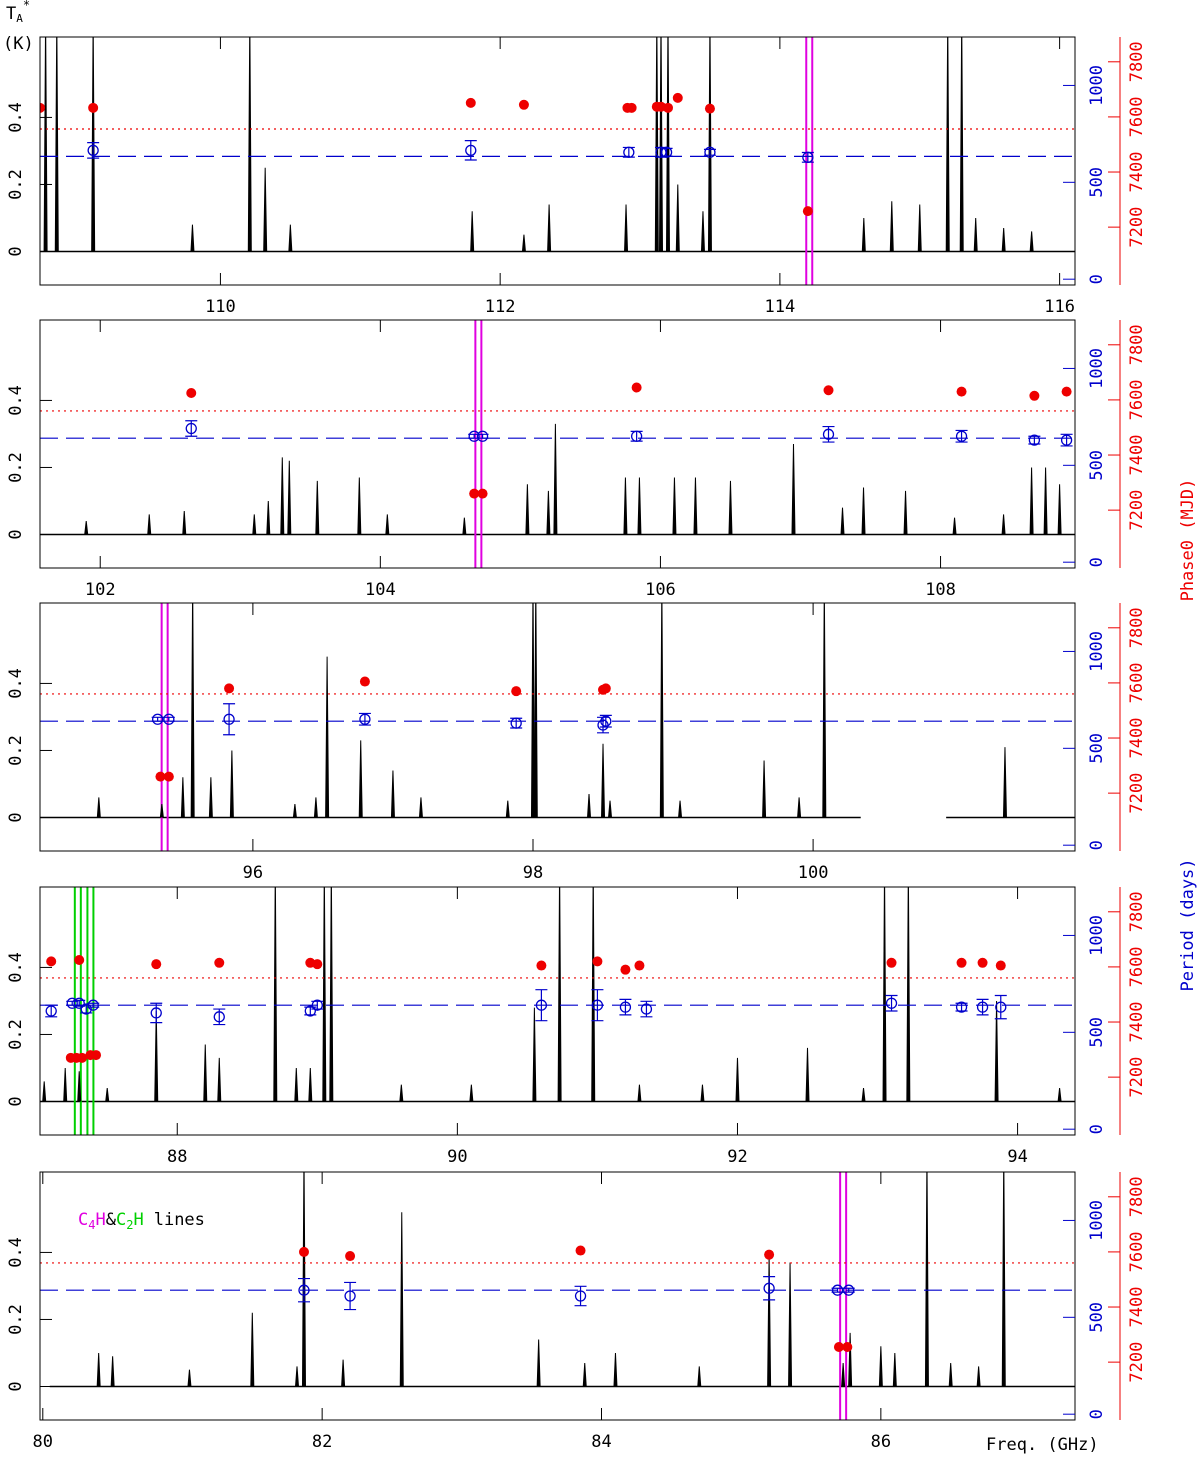 This screenshot has width=1200, height=1458. What do you see at coordinates (90, 1011) in the screenshot?
I see `c2h-line` at bounding box center [90, 1011].